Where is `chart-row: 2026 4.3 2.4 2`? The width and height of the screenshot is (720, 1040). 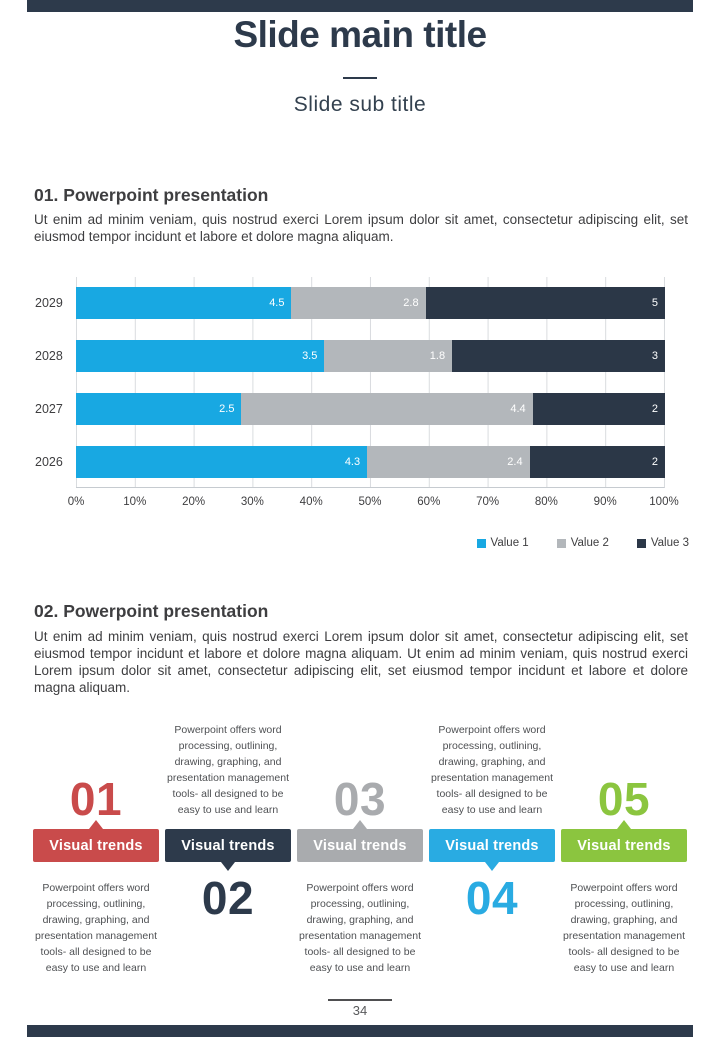
chart-row: 2026 4.3 2.4 2 is located at coordinates (350, 462).